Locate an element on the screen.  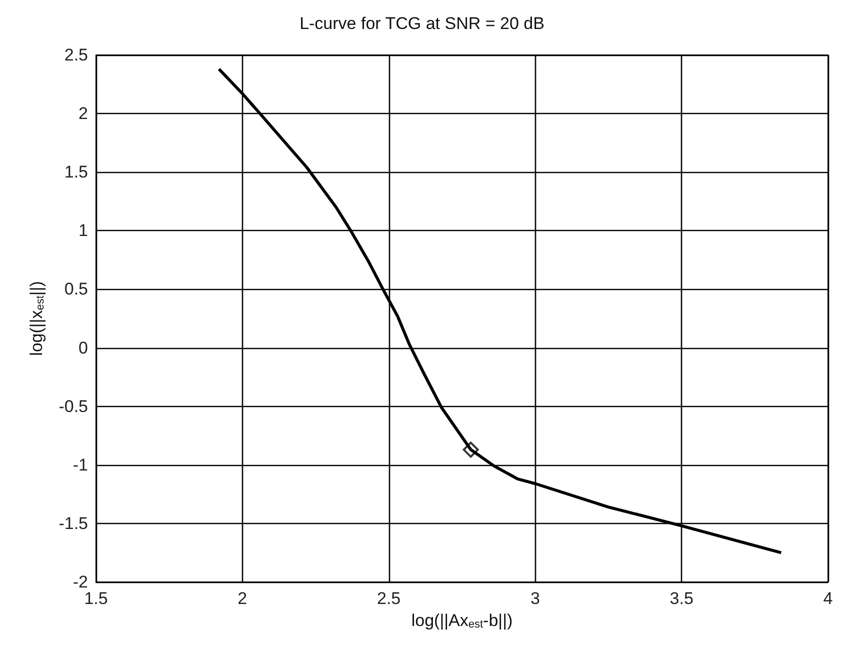
y-axis-title: log(||xest||) is located at coordinates (36, 318).